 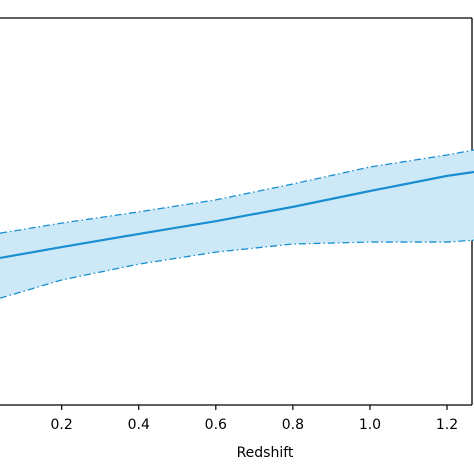 What do you see at coordinates (370, 425) in the screenshot?
I see `x-tick-label: 1.0` at bounding box center [370, 425].